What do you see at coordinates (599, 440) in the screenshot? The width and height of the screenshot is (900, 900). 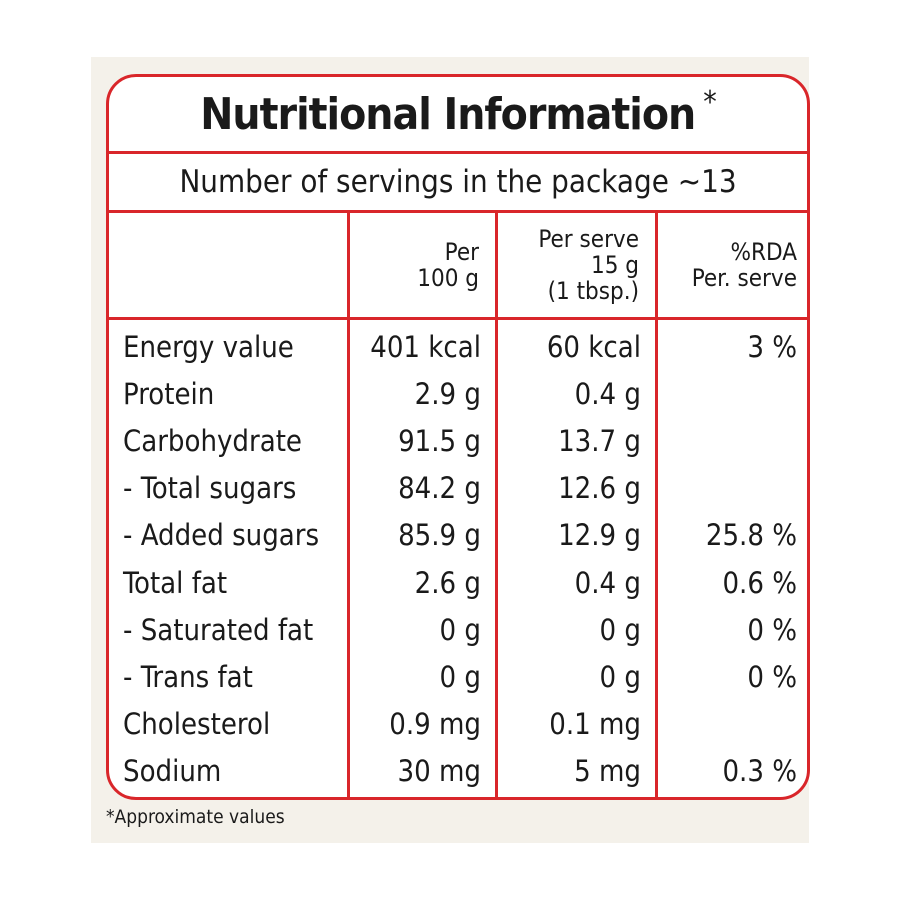 I see `value-per-serve: 13.7 g` at bounding box center [599, 440].